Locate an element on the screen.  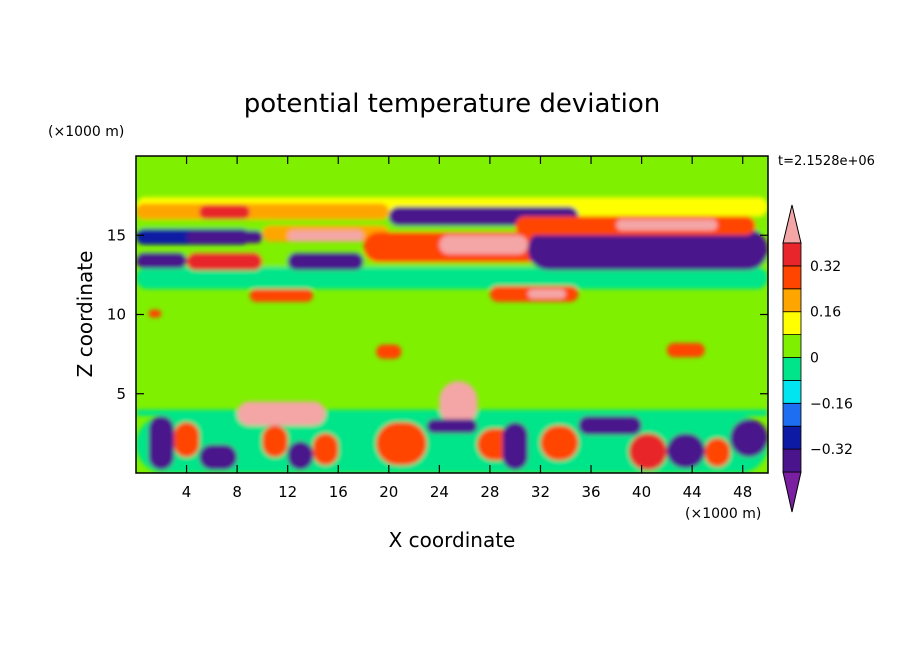
x-tick-label: 20 is located at coordinates (388, 492).